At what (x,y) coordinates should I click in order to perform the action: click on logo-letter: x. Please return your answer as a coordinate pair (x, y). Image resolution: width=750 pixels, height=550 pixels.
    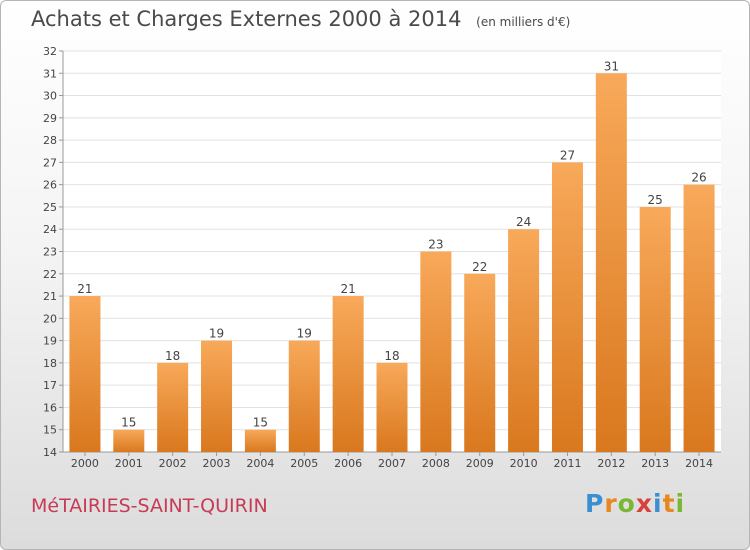
    Looking at the image, I should click on (644, 503).